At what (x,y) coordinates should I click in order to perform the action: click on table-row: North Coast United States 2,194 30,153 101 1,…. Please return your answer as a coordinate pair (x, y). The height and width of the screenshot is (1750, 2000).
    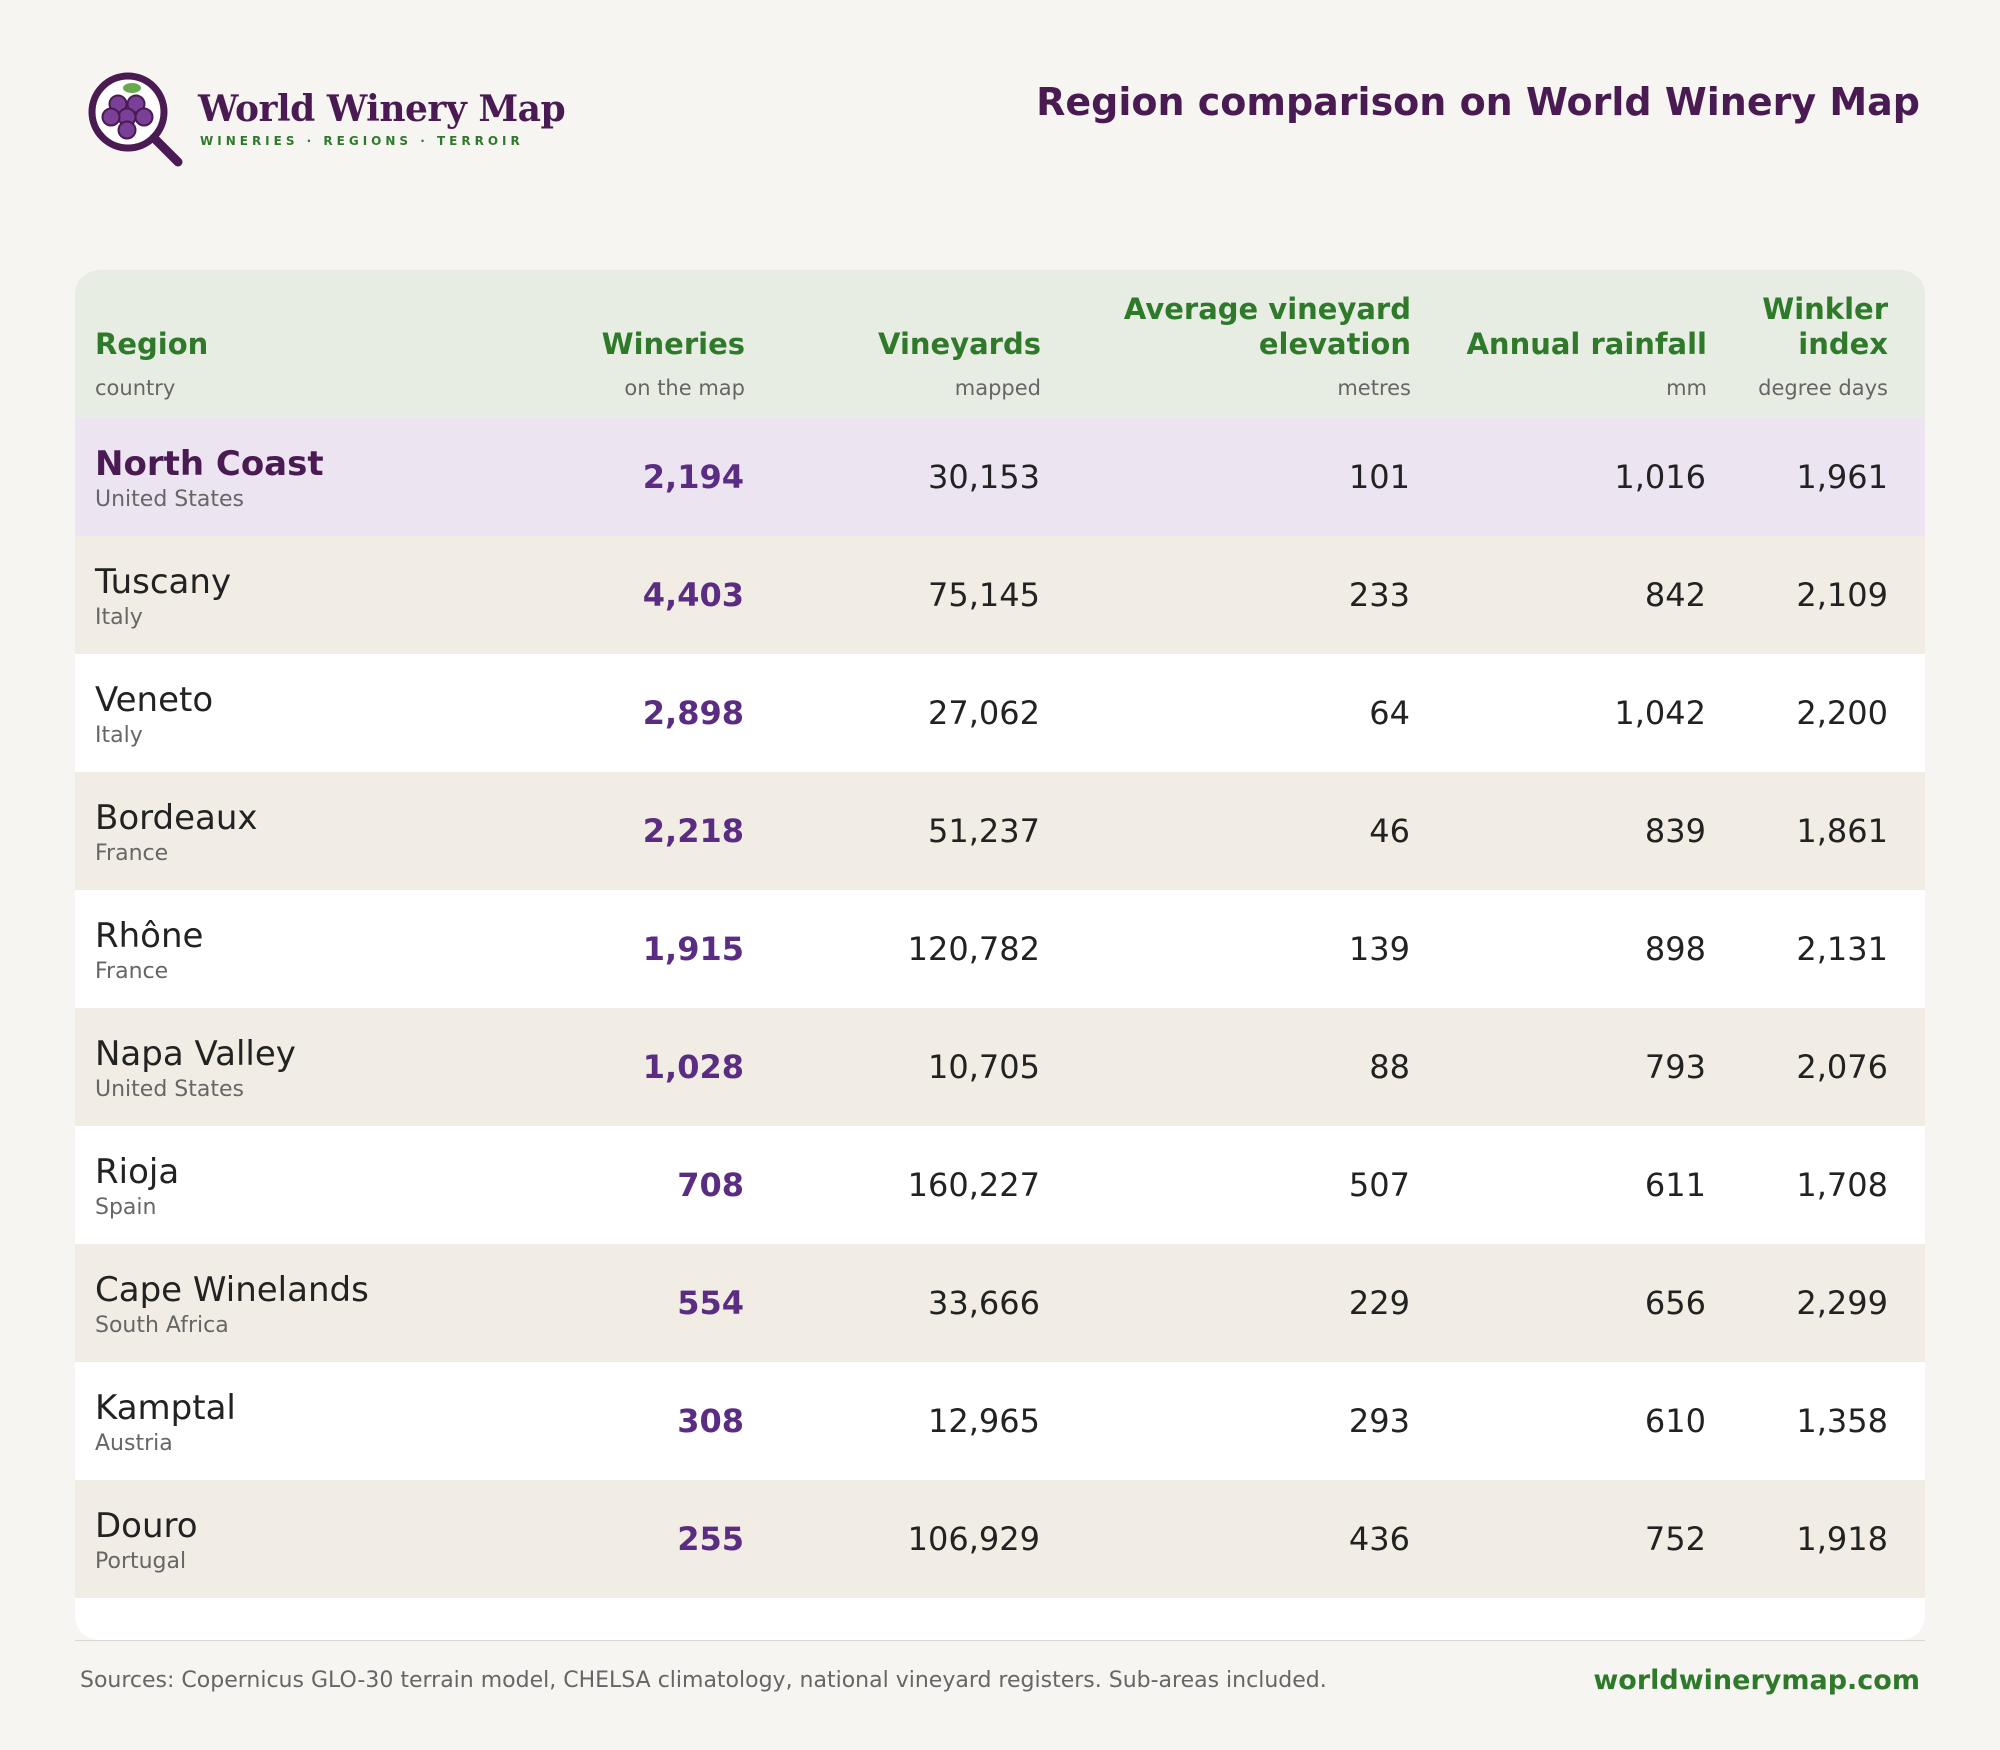
    Looking at the image, I should click on (1000, 477).